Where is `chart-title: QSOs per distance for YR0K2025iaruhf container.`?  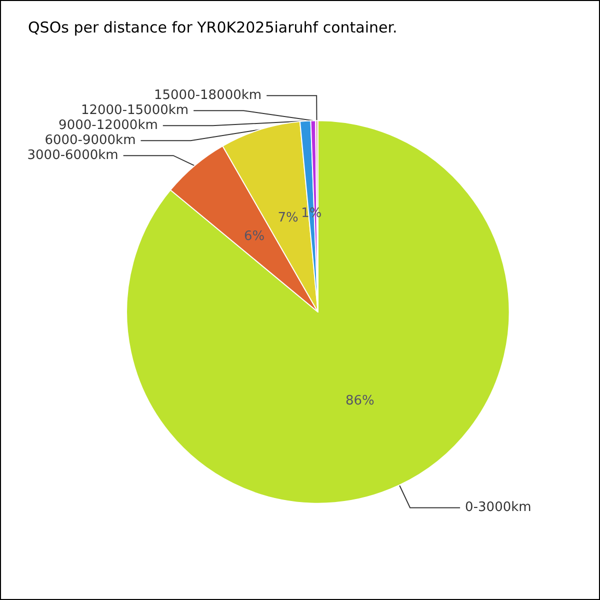
chart-title: QSOs per distance for YR0K2025iaruhf container. is located at coordinates (213, 27).